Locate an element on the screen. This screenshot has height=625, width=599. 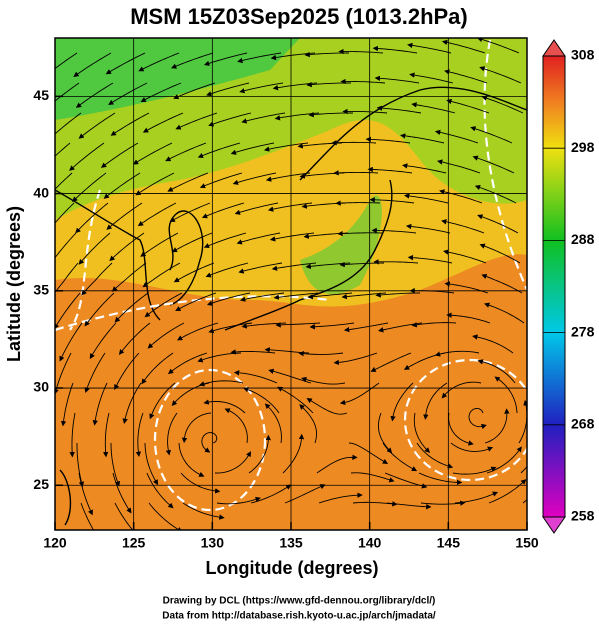
x-tick-label: 145 is located at coordinates (449, 543).